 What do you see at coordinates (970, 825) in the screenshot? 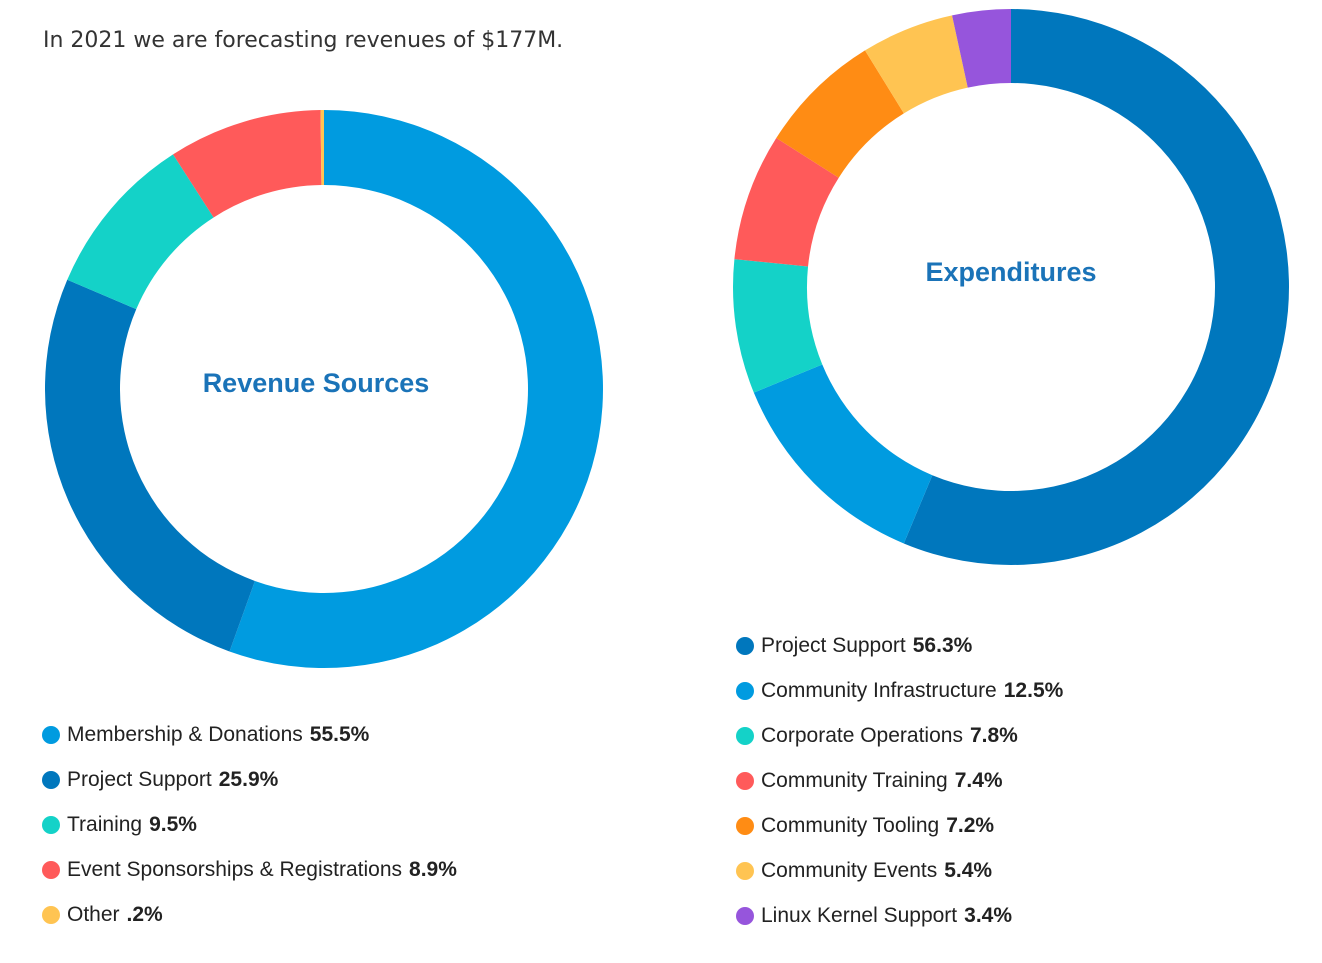
I see `legend-value: 7.2%` at bounding box center [970, 825].